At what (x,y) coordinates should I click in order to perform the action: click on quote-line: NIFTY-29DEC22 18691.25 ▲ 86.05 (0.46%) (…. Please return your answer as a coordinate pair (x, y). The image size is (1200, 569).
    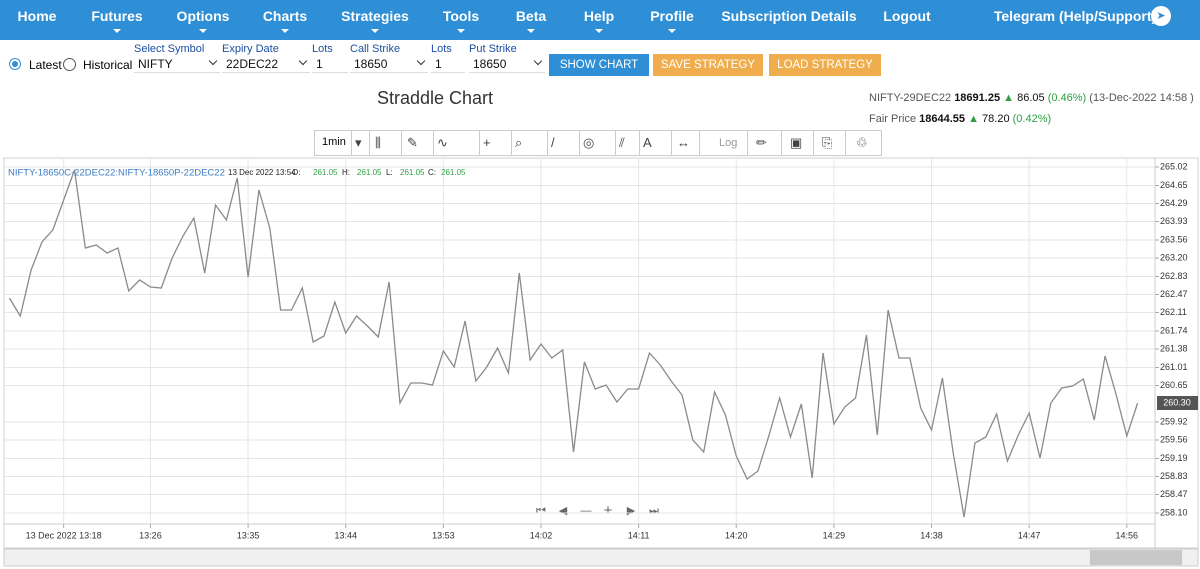
    Looking at the image, I should click on (1031, 98).